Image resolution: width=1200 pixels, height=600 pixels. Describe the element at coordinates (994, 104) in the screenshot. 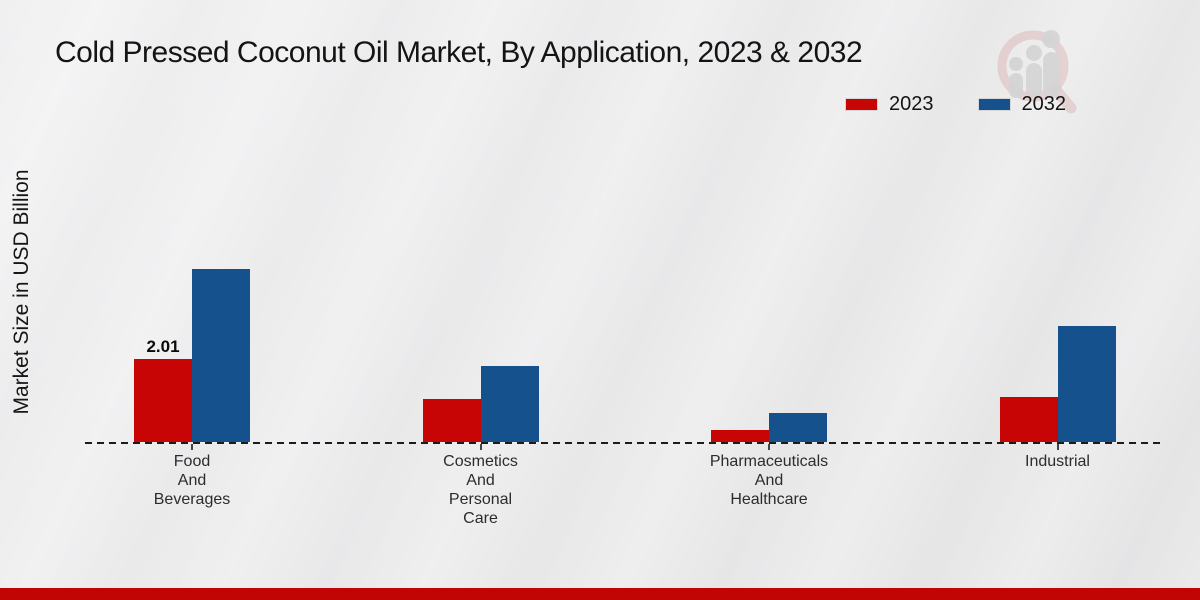

I see `legend-swatch-2032` at that location.